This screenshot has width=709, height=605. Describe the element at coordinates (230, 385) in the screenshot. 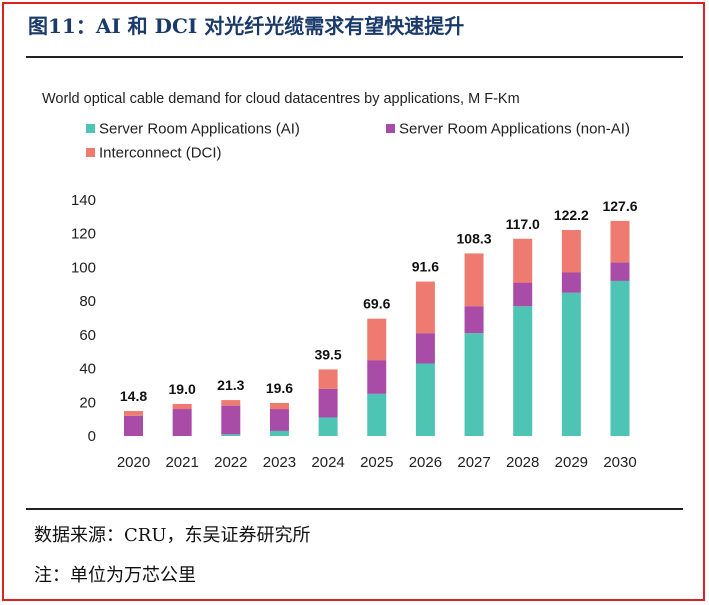

I see `total-label: 21.3` at that location.